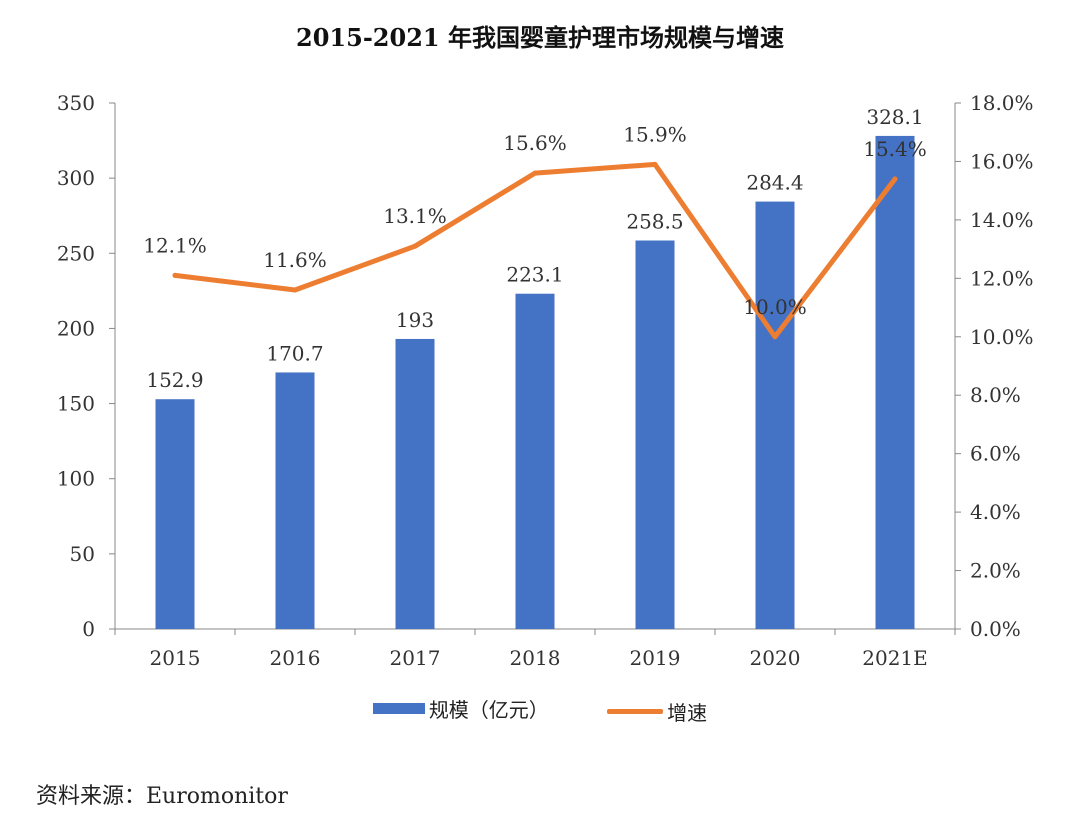  What do you see at coordinates (398, 708) in the screenshot?
I see `legend-swatch-bar` at bounding box center [398, 708].